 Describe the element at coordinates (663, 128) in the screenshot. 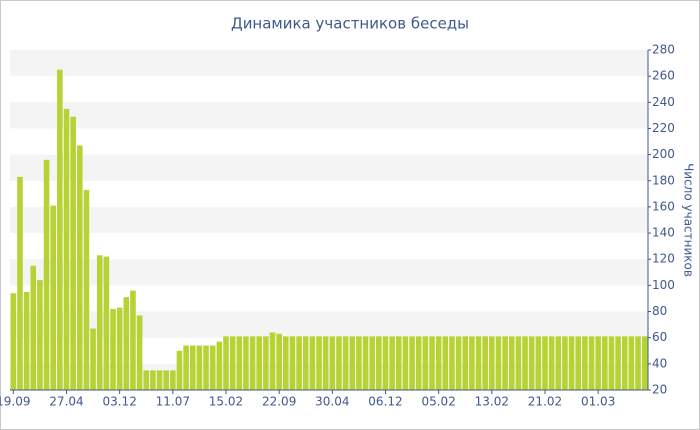

I see `y-tick-label: 220` at that location.